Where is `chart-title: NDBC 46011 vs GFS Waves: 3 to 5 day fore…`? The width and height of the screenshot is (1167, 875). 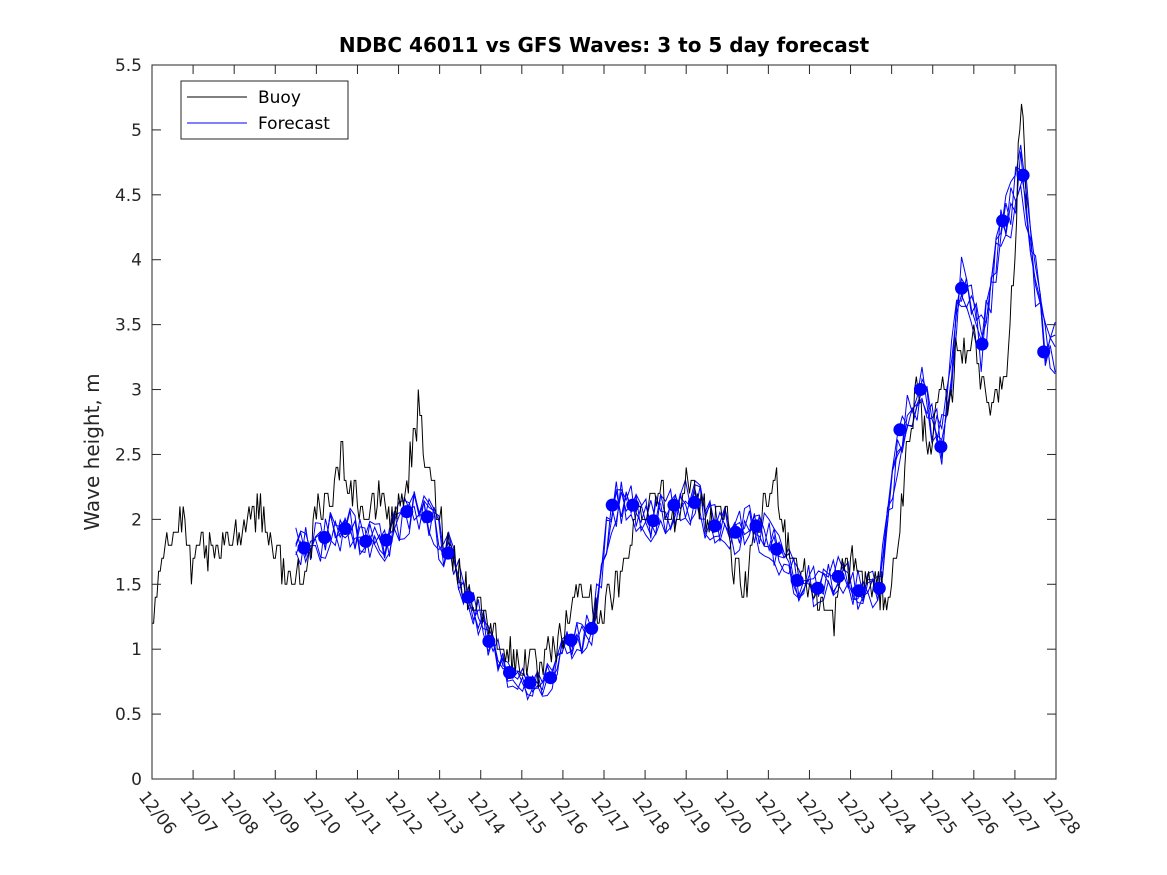
chart-title: NDBC 46011 vs GFS Waves: 3 to 5 day fore… is located at coordinates (604, 45).